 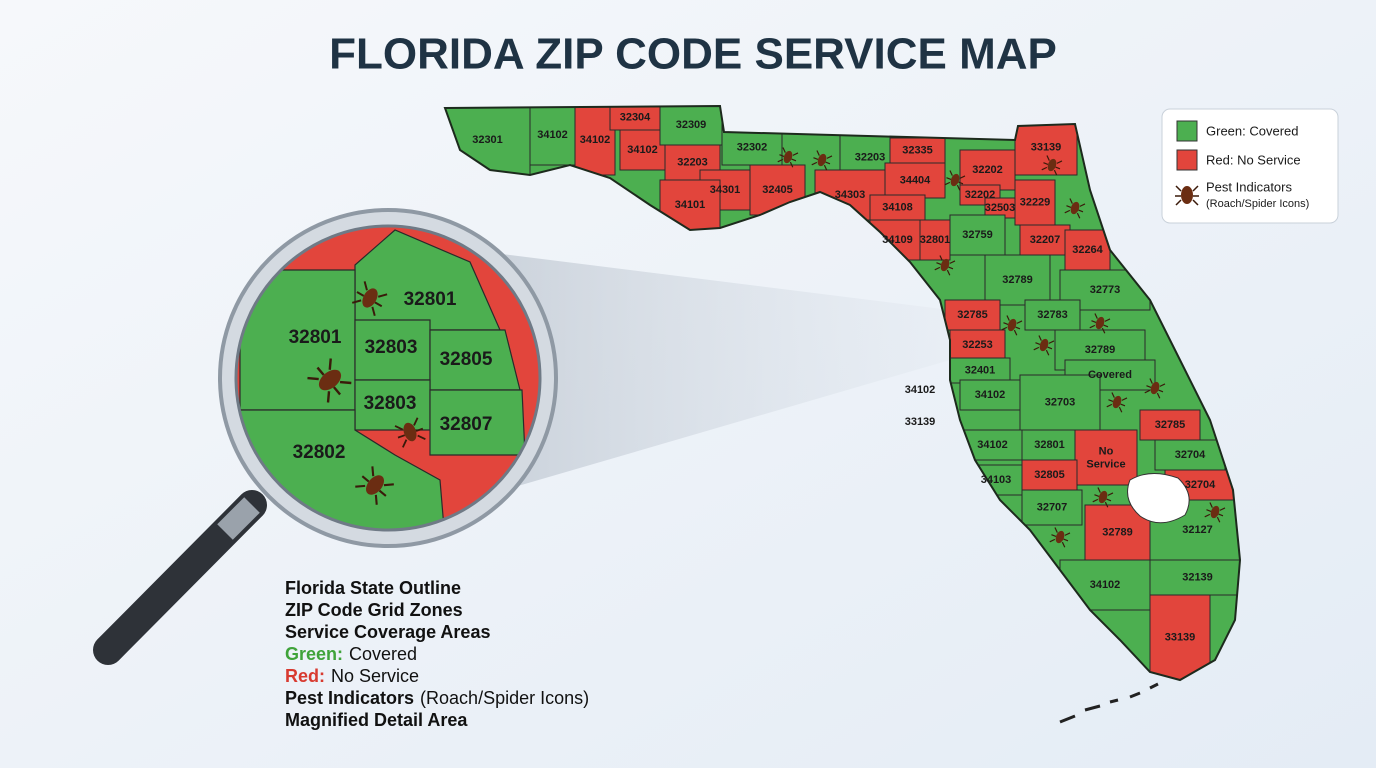 What do you see at coordinates (1197, 577) in the screenshot?
I see `zip-label: 32139` at bounding box center [1197, 577].